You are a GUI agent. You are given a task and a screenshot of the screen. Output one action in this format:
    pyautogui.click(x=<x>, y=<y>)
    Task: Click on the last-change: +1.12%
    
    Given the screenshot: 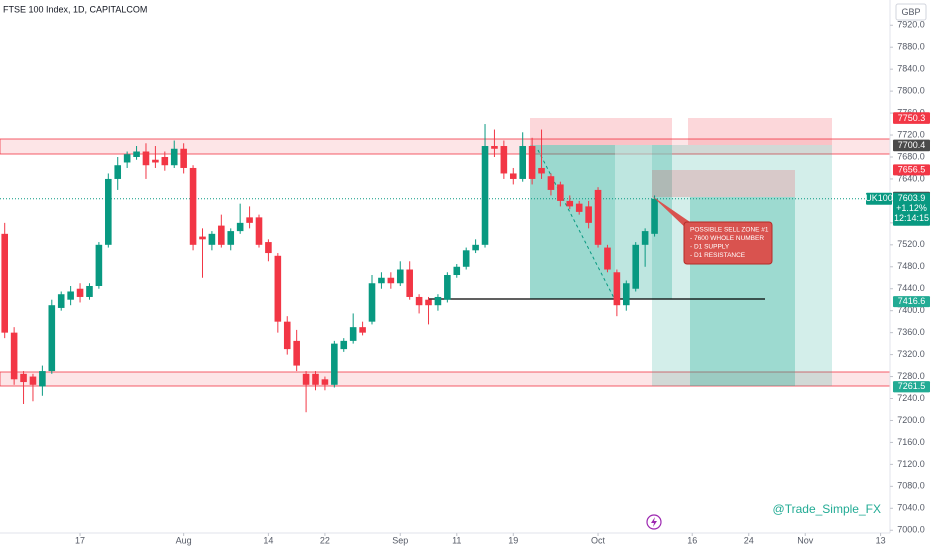 What is the action you would take?
    pyautogui.click(x=911, y=208)
    